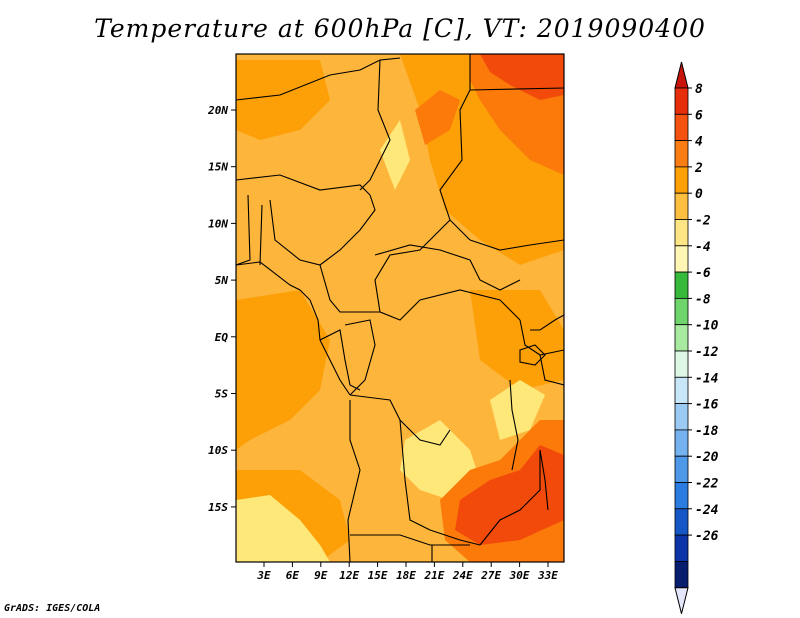 The width and height of the screenshot is (800, 618). I want to click on border-drc-north, so click(450, 305).